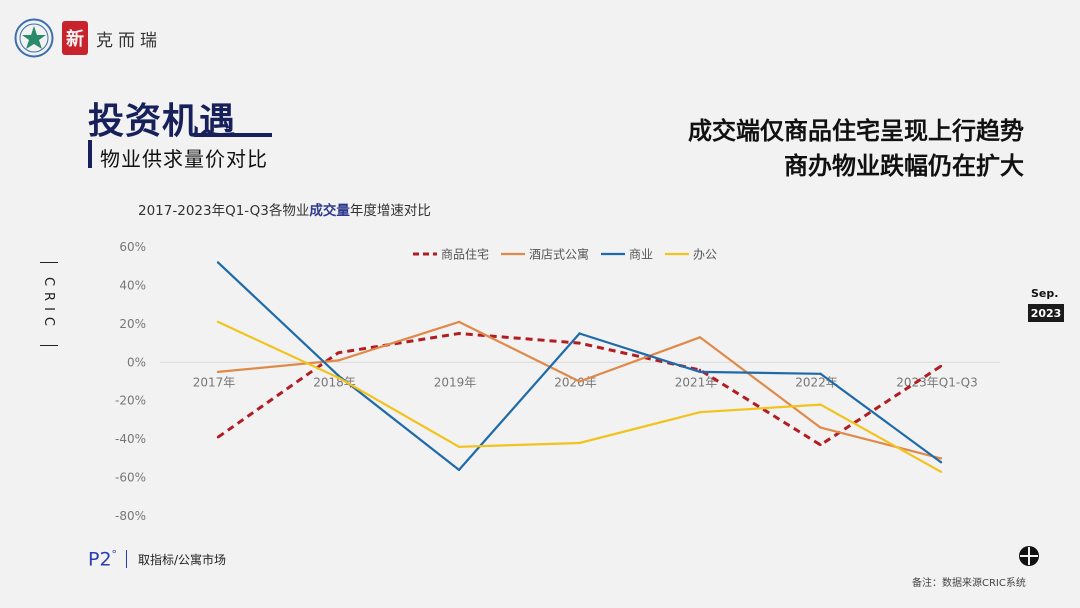 This screenshot has width=1080, height=608. What do you see at coordinates (1046, 313) in the screenshot?
I see `date-badge-year: 2023` at bounding box center [1046, 313].